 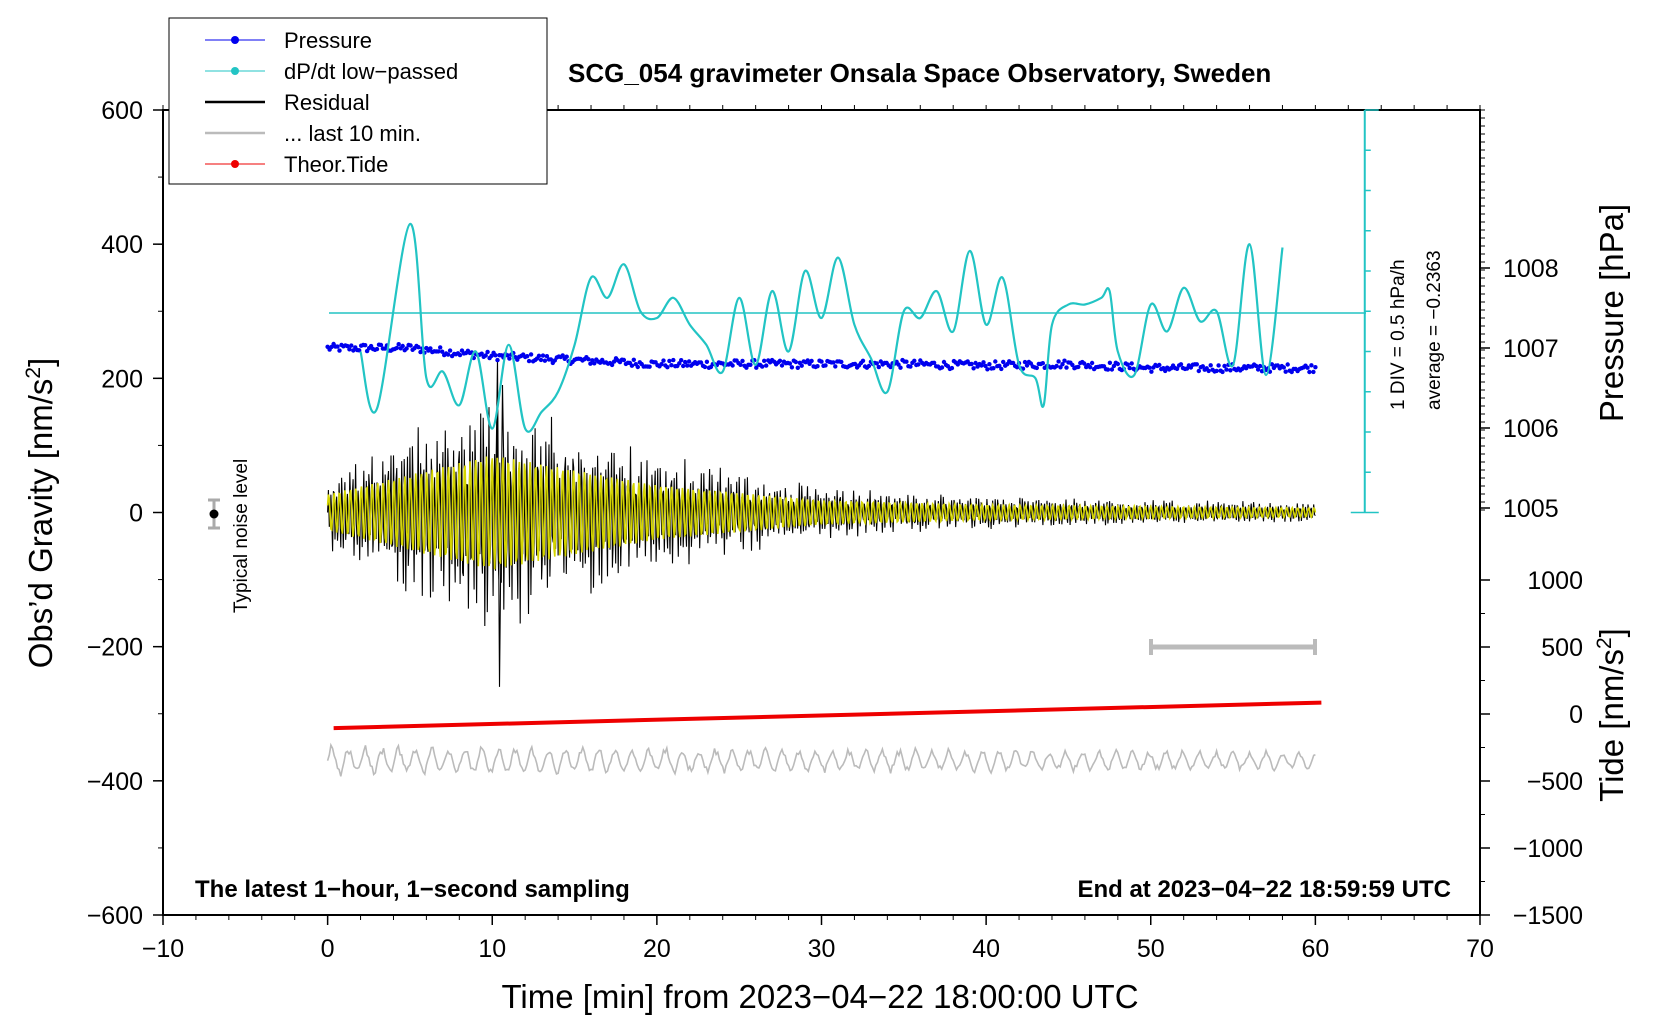 I want to click on last-10-min-line, so click(x=821, y=759).